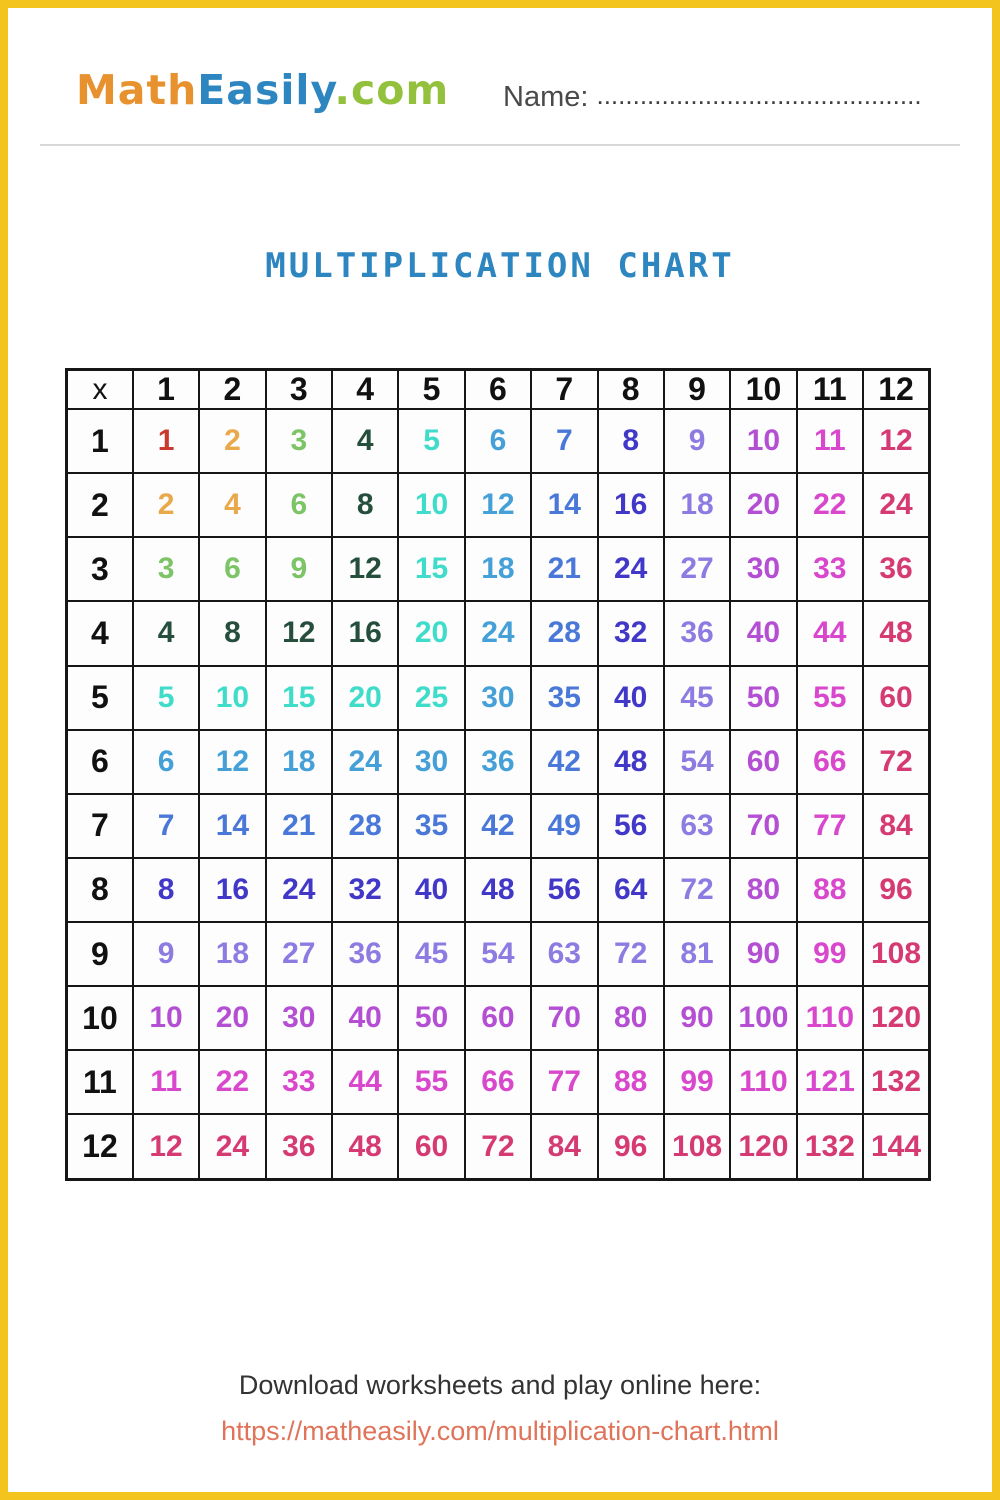 This screenshot has height=1500, width=1000. Describe the element at coordinates (232, 954) in the screenshot. I see `product-cell: 18` at that location.